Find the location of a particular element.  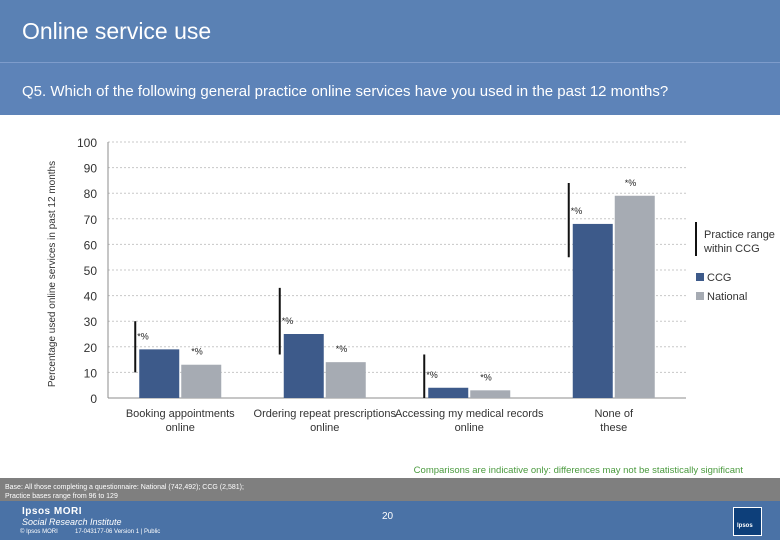

version-text: 17-043177-06 Version 1 | Public is located at coordinates (118, 532).